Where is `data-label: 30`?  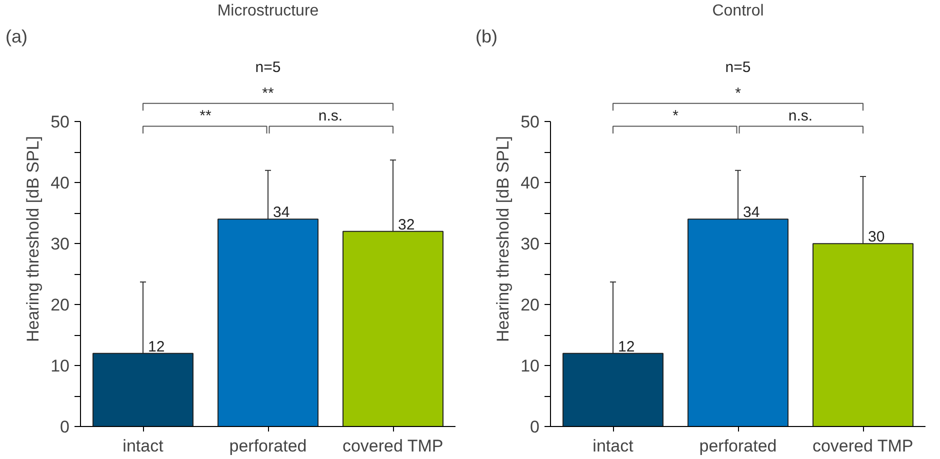
data-label: 30 is located at coordinates (876, 237).